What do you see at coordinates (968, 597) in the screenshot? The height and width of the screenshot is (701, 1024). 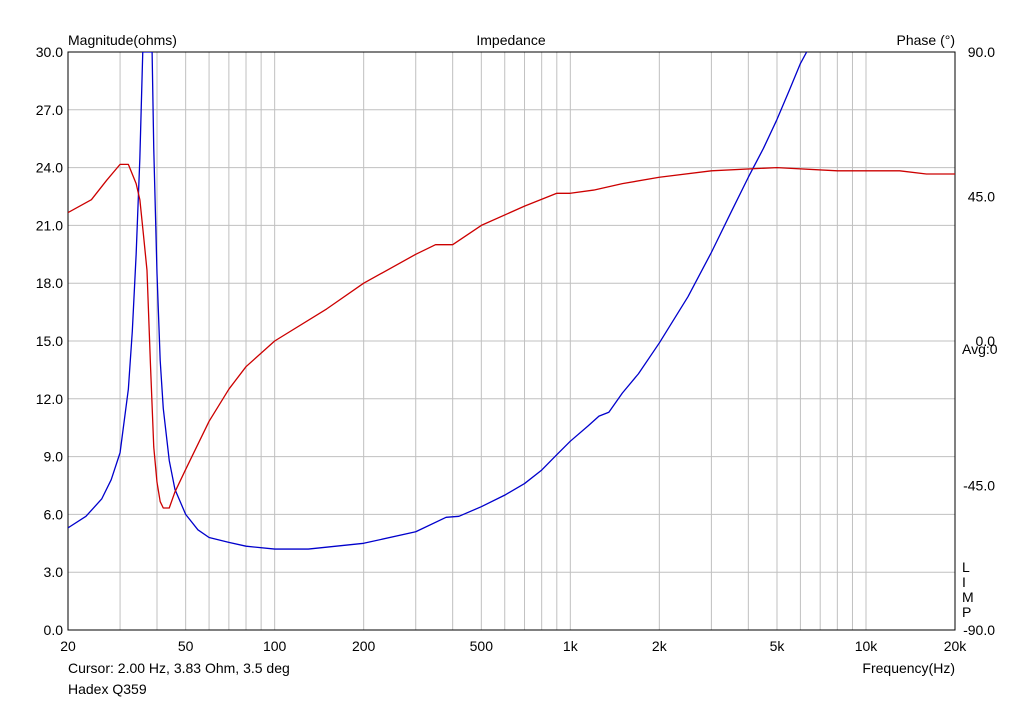 I see `side-label-m: M` at bounding box center [968, 597].